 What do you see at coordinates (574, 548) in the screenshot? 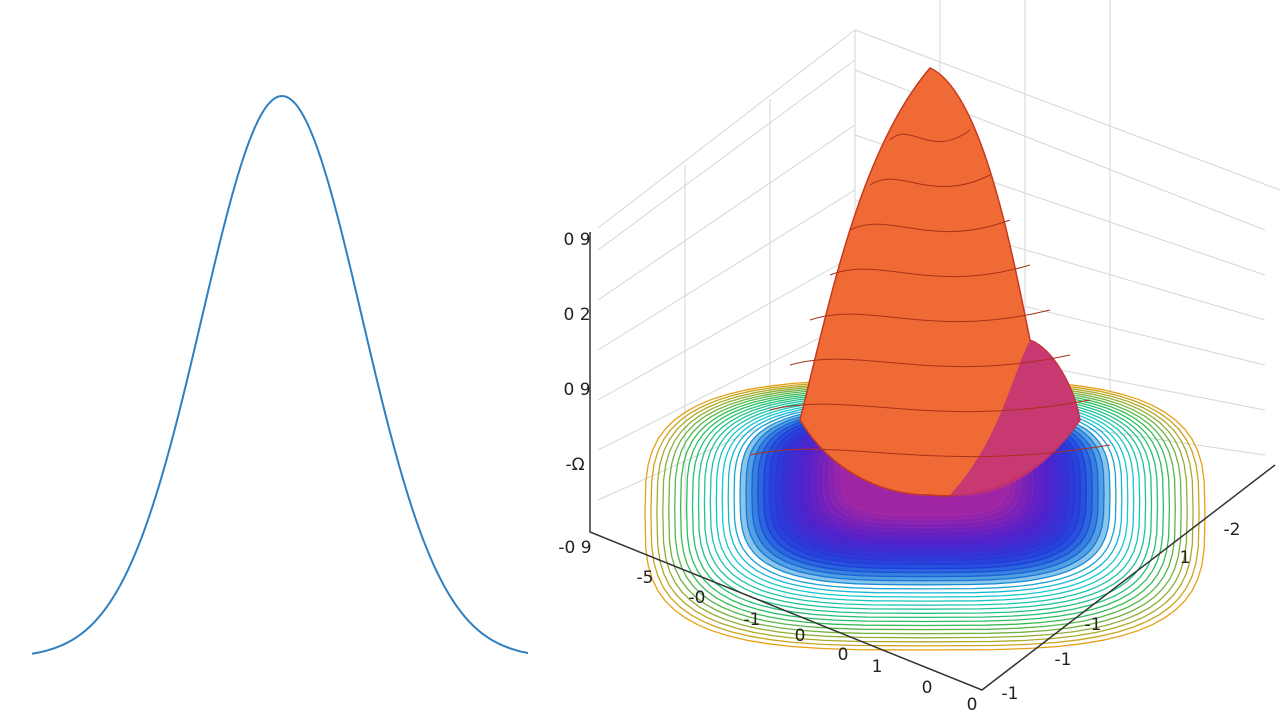
I see `tick-label: -0 9` at bounding box center [574, 548].